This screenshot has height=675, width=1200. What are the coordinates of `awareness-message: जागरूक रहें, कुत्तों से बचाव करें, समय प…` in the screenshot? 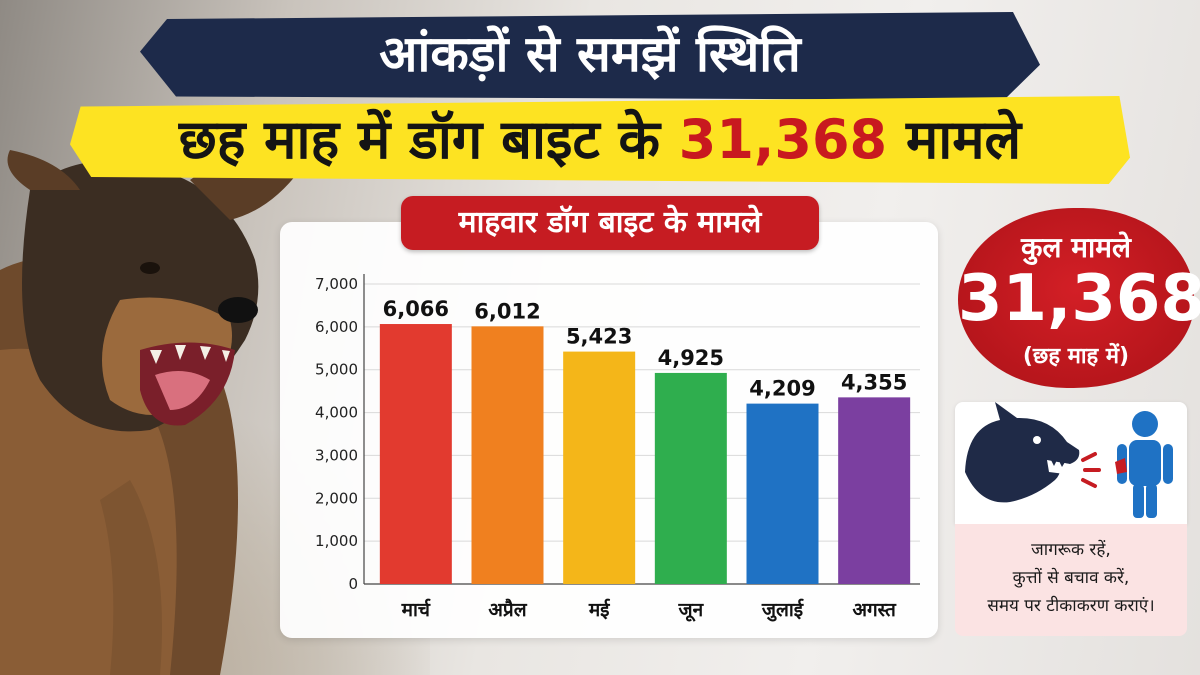 It's located at (1071, 580).